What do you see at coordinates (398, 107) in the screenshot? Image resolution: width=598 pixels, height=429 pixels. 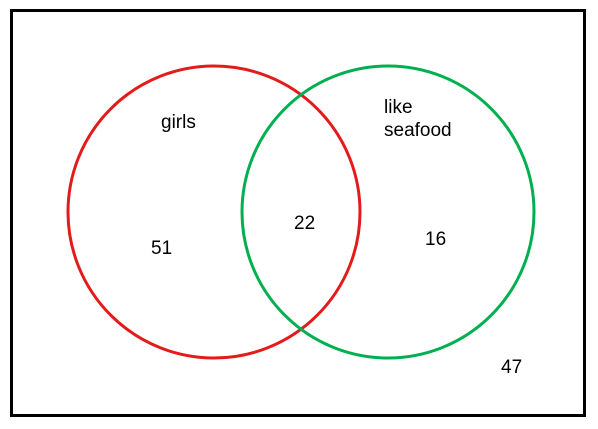 I see `seafood-label-line1: like` at bounding box center [398, 107].